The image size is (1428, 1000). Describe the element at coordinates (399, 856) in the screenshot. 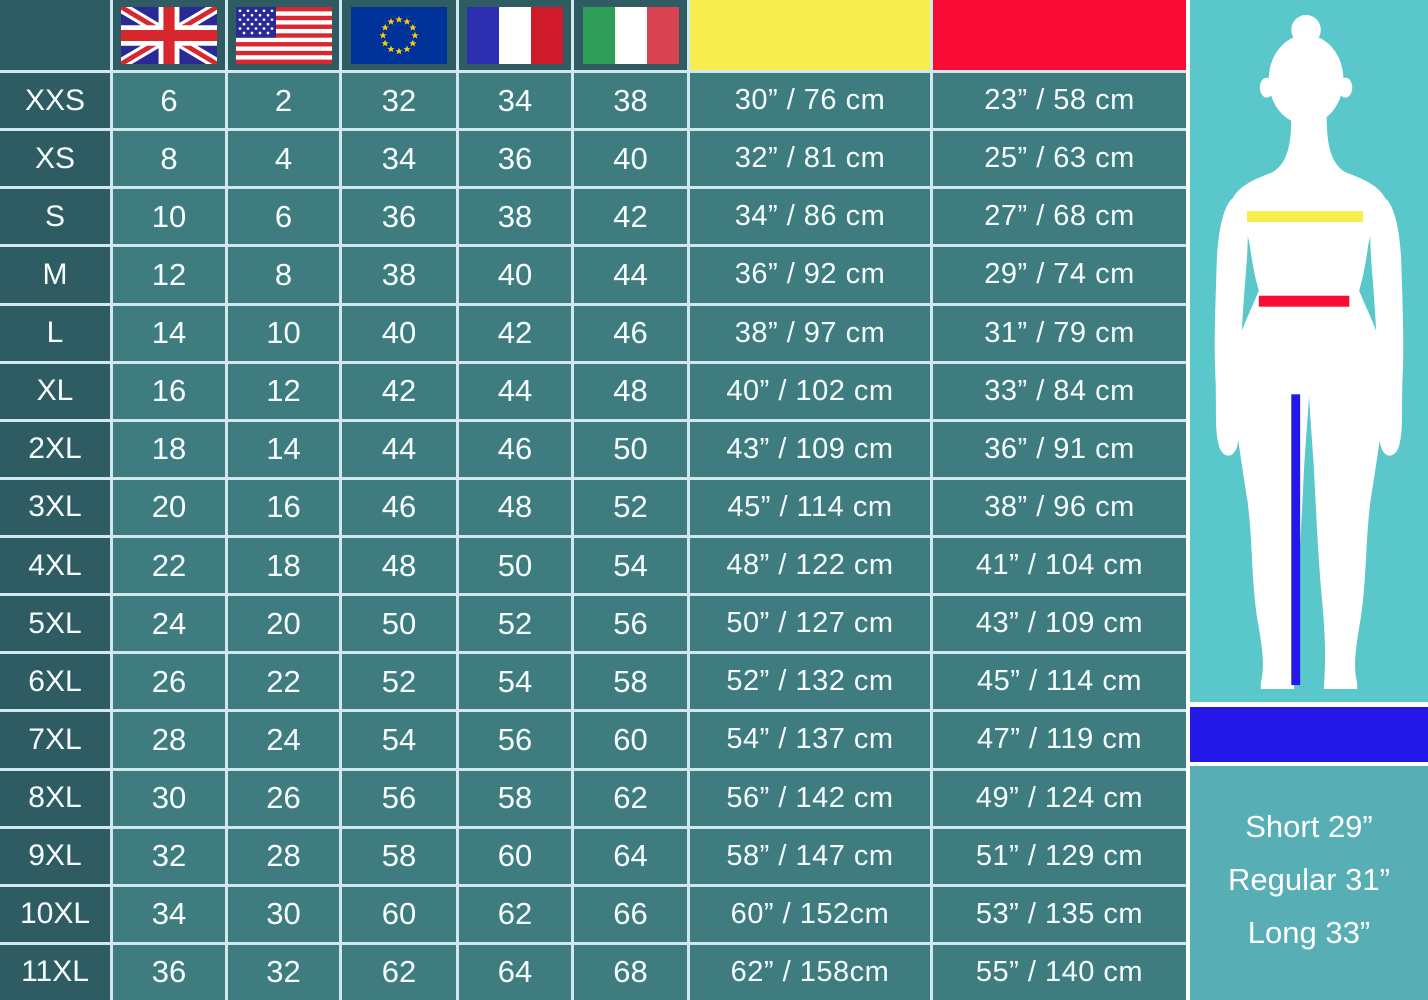

I see `eu-size-cell: 58` at that location.